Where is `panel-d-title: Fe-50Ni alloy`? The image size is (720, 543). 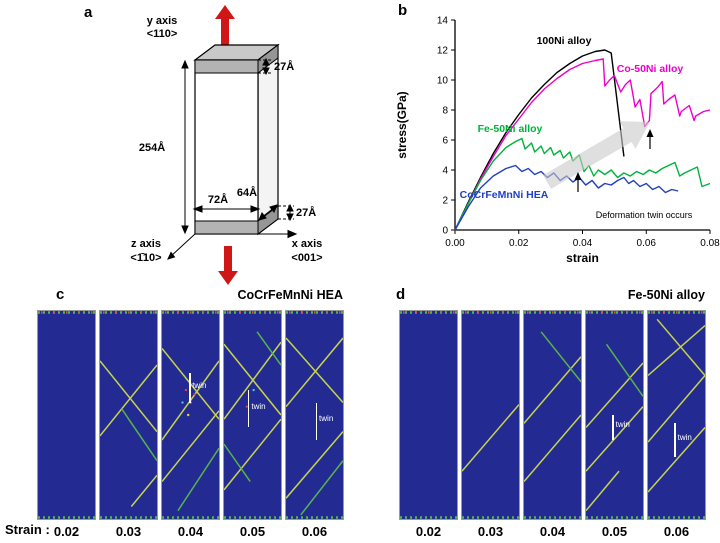 panel-d-title: Fe-50Ni alloy is located at coordinates (666, 295).